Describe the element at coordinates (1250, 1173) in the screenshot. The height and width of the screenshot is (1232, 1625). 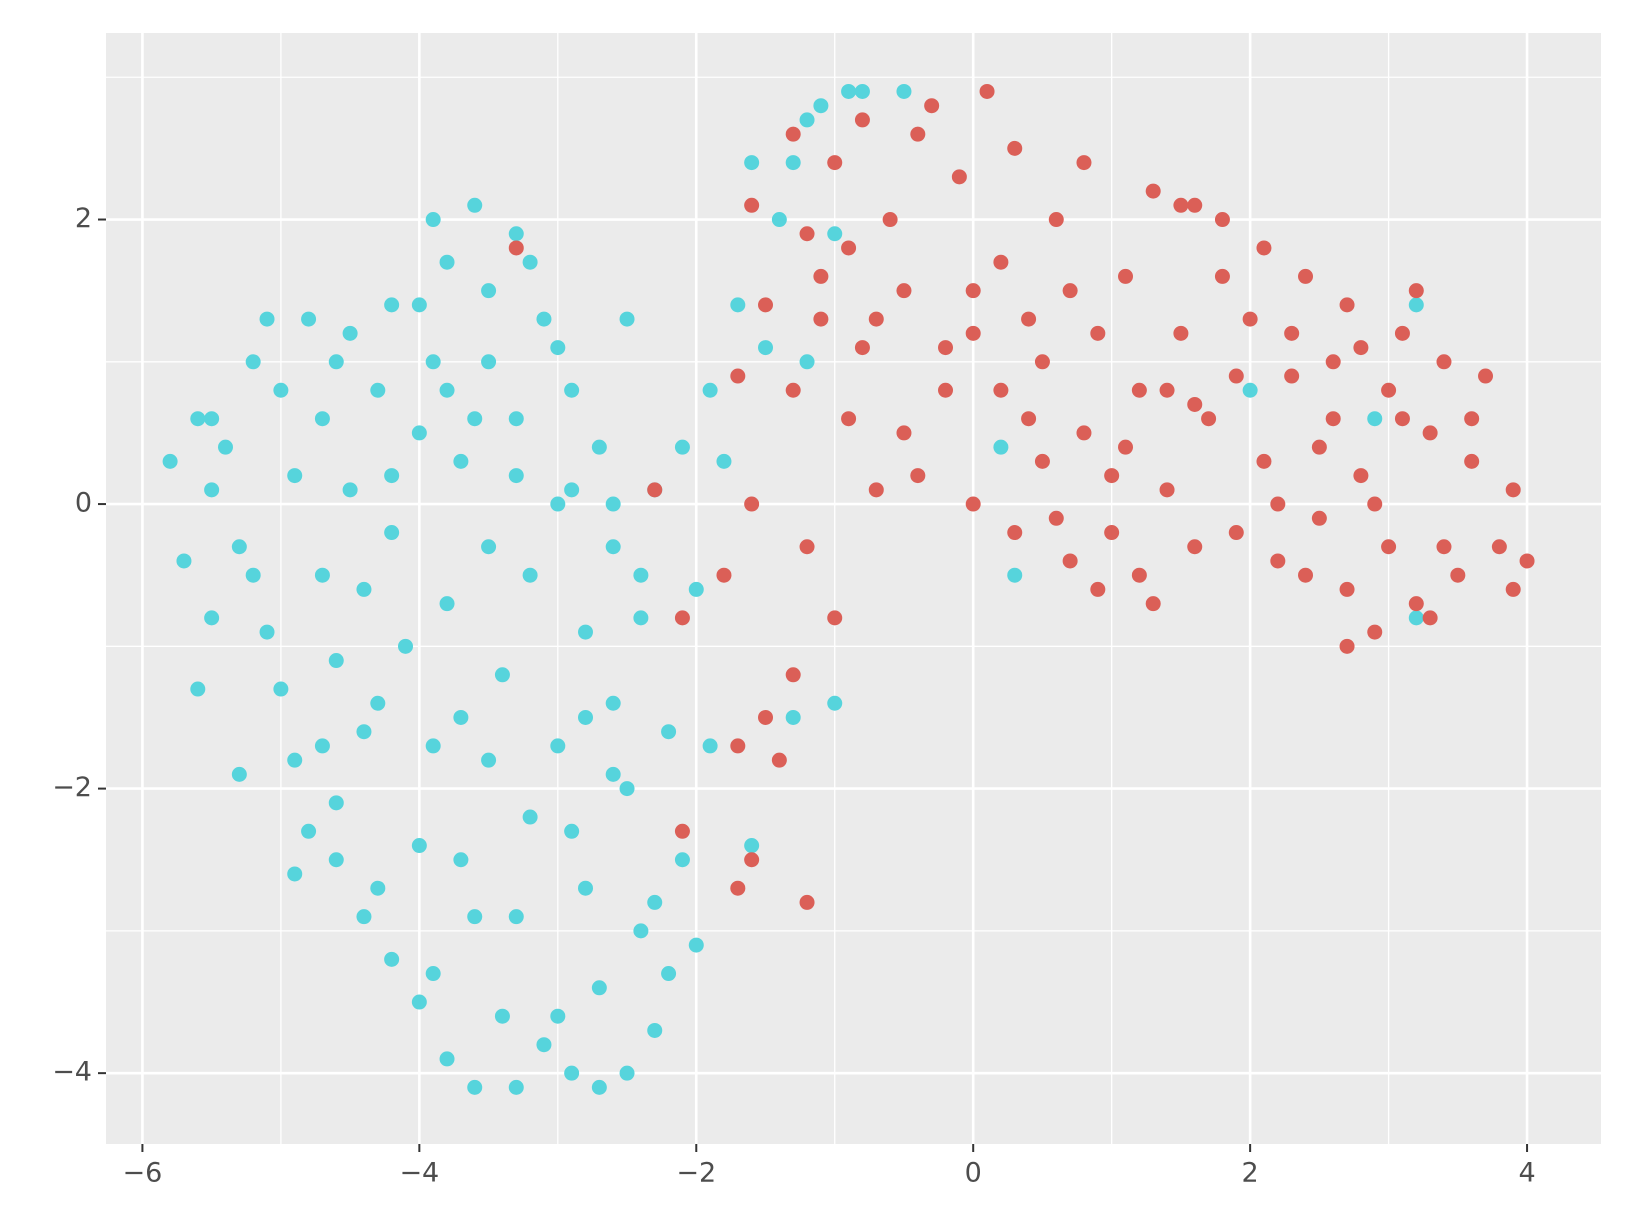
I see `x-tick-label: 2` at that location.